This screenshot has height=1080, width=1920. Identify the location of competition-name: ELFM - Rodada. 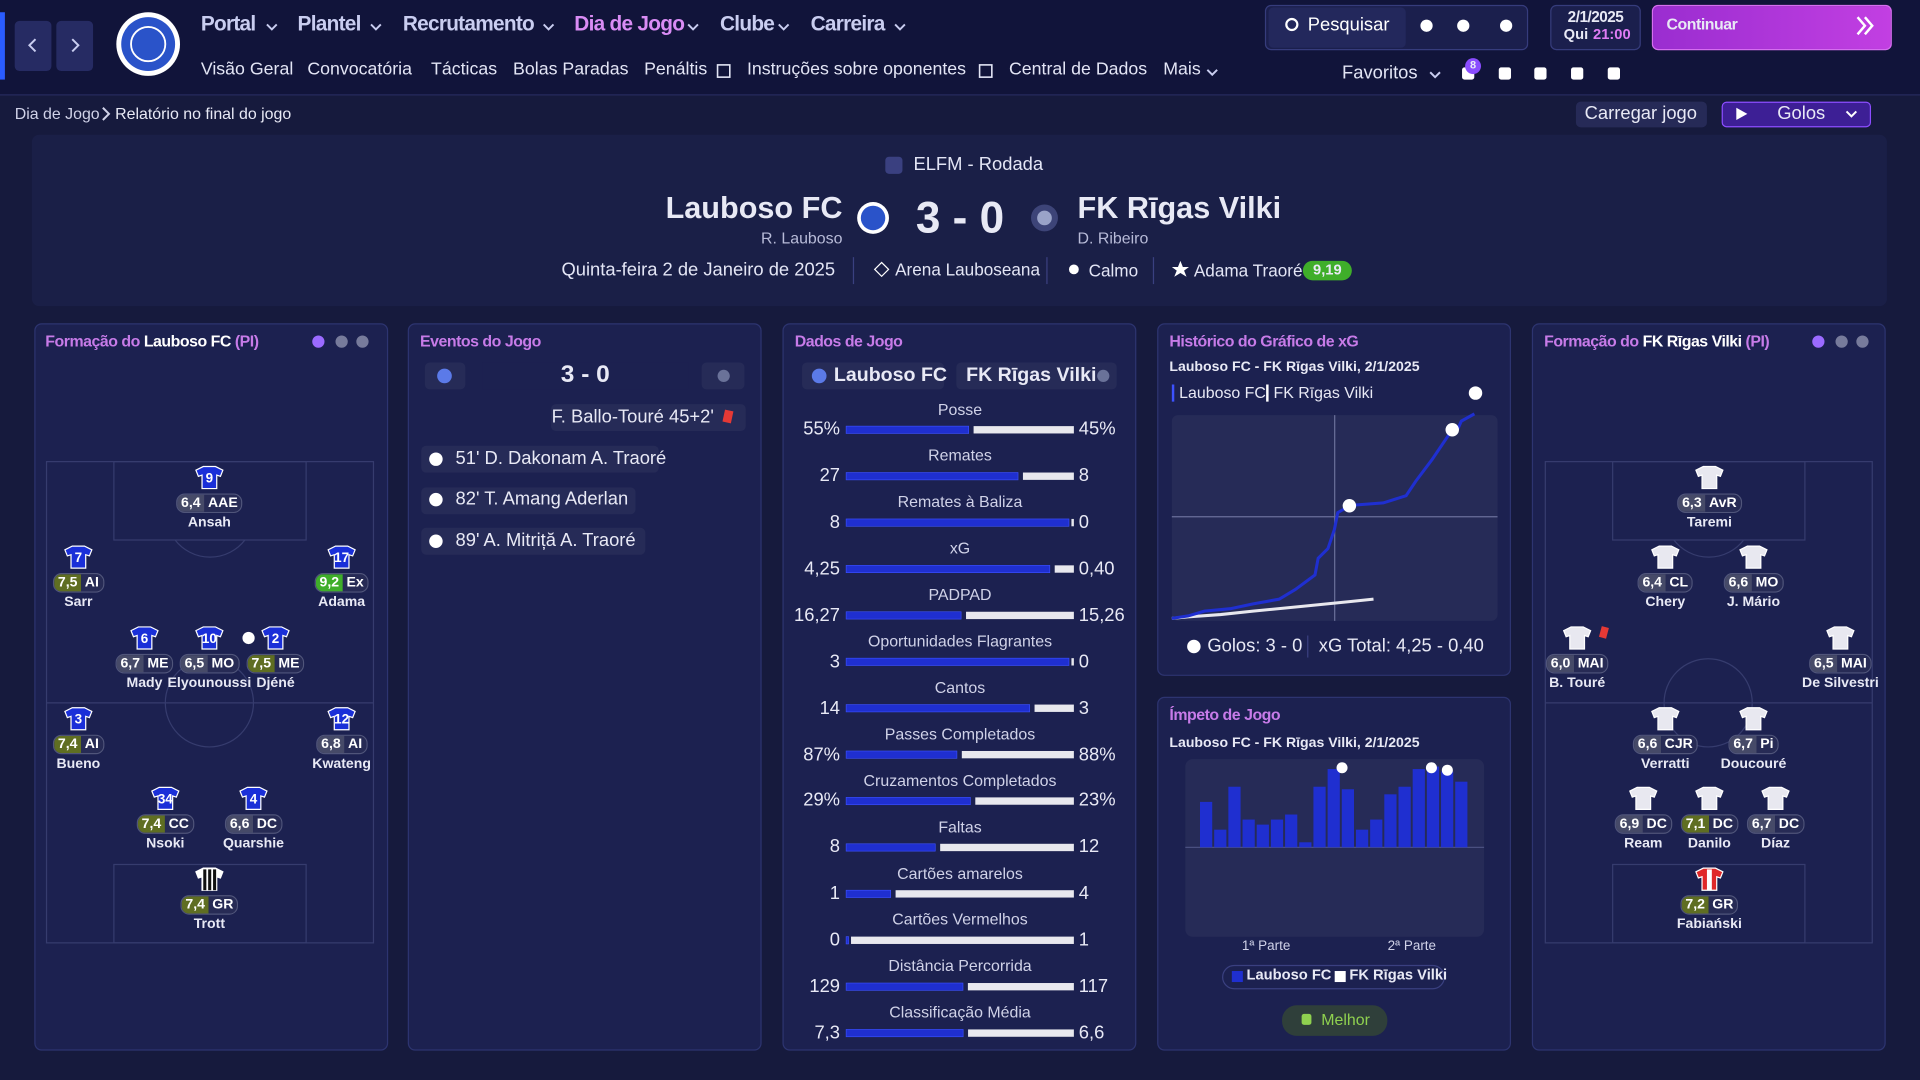
(978, 165).